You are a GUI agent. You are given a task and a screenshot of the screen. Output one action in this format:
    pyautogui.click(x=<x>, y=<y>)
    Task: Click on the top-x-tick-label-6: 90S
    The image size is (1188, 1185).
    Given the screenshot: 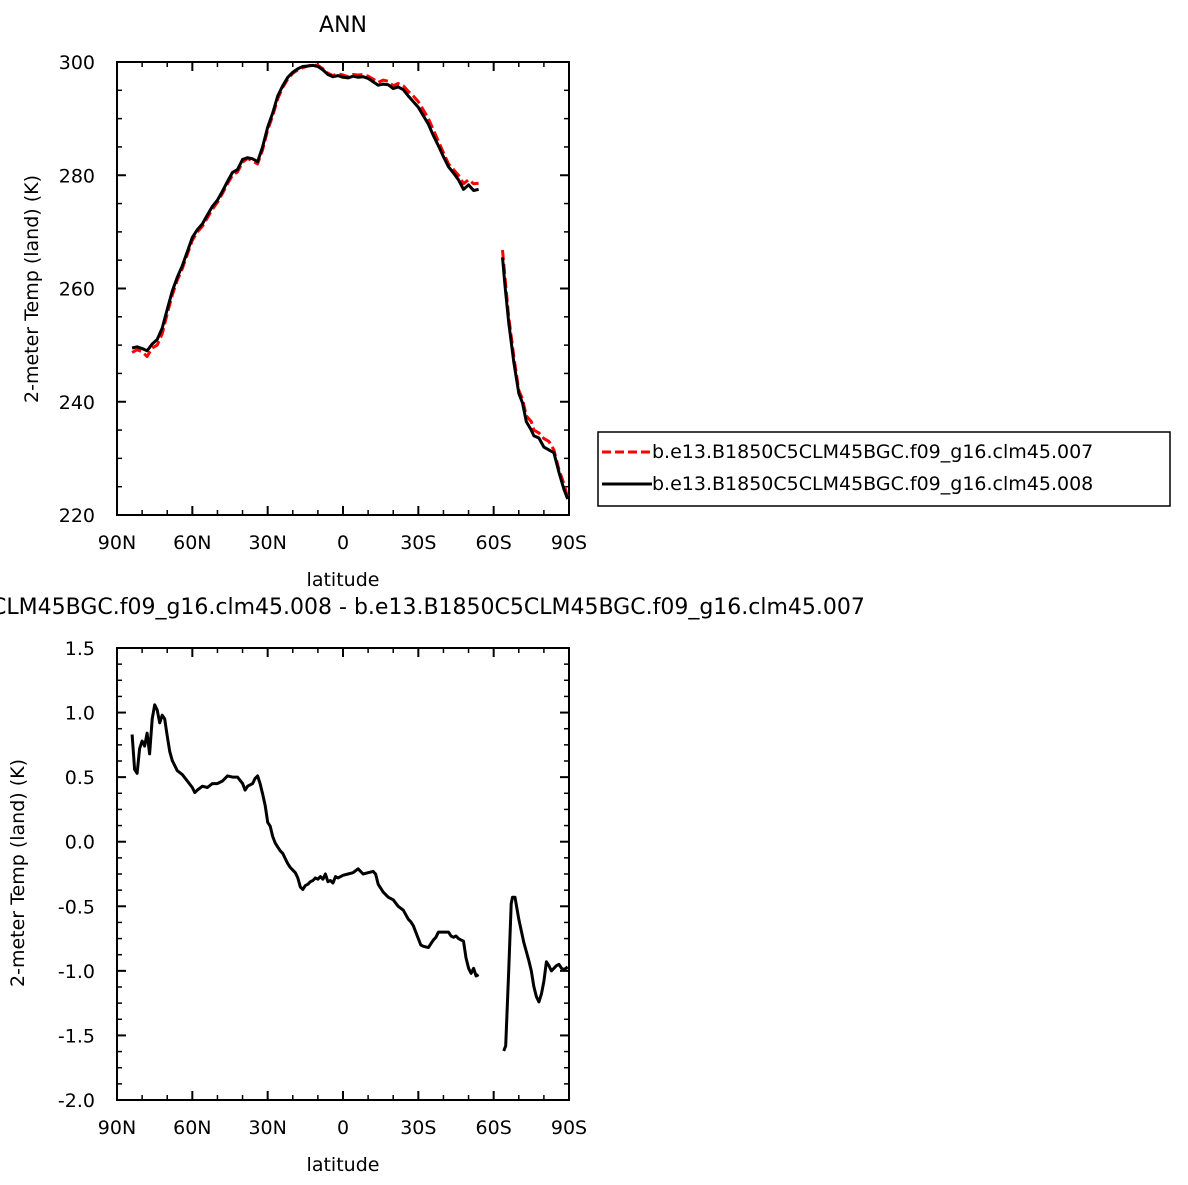 What is the action you would take?
    pyautogui.click(x=569, y=543)
    